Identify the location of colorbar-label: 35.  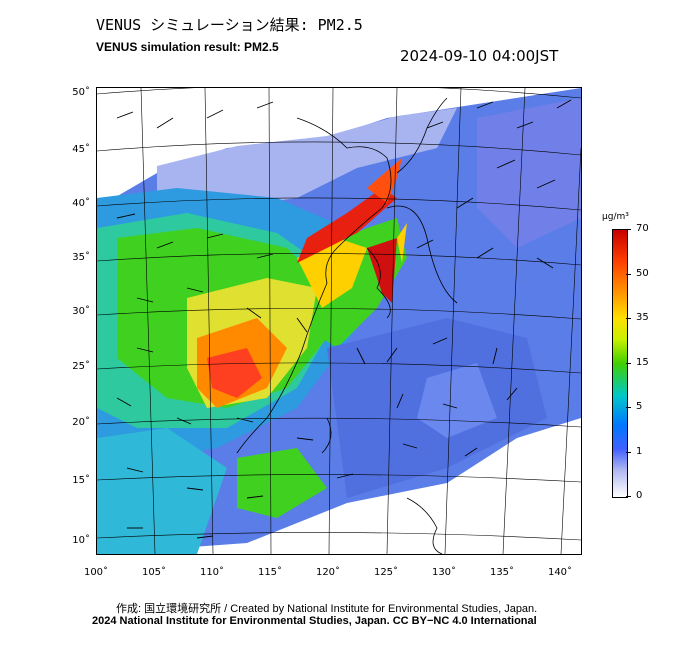
(642, 317).